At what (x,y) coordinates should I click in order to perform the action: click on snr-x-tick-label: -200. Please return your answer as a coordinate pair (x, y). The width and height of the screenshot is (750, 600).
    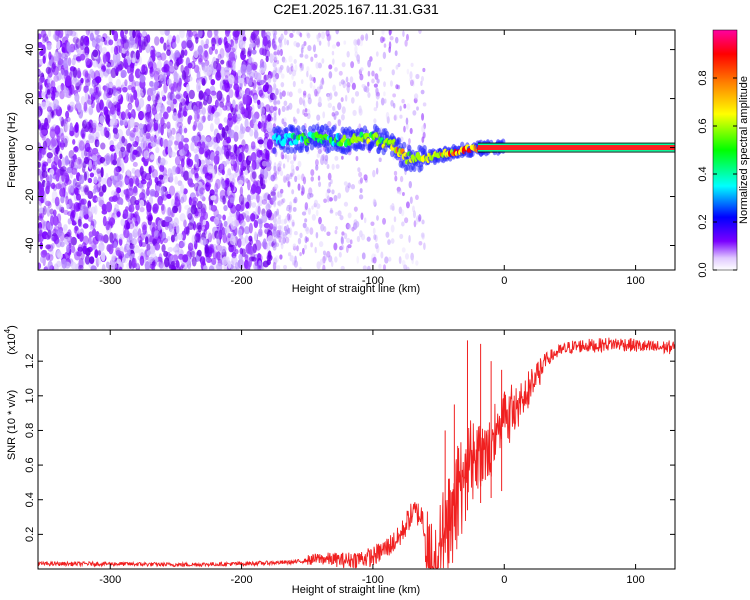
    Looking at the image, I should click on (242, 580).